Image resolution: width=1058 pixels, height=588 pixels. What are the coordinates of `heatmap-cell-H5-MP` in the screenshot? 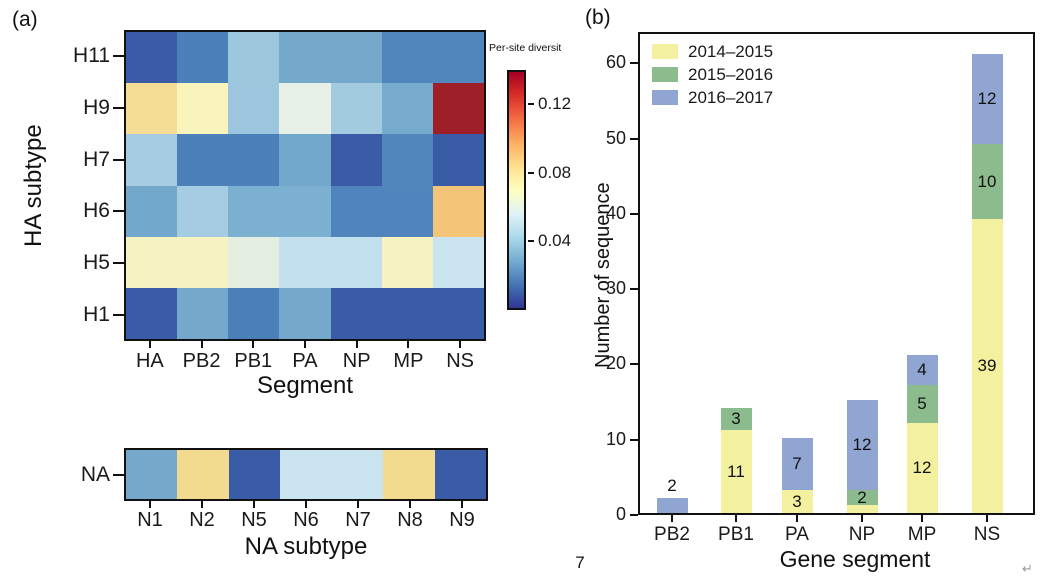 It's located at (407, 262).